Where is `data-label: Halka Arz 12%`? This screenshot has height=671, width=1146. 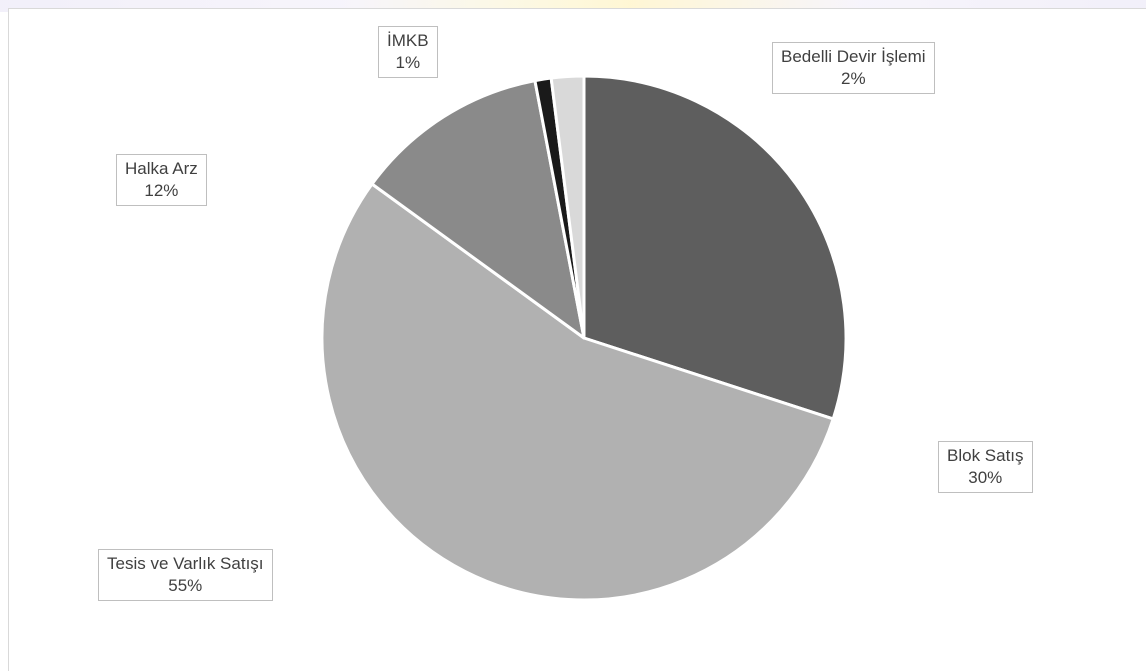
data-label: Halka Arz 12% is located at coordinates (161, 180).